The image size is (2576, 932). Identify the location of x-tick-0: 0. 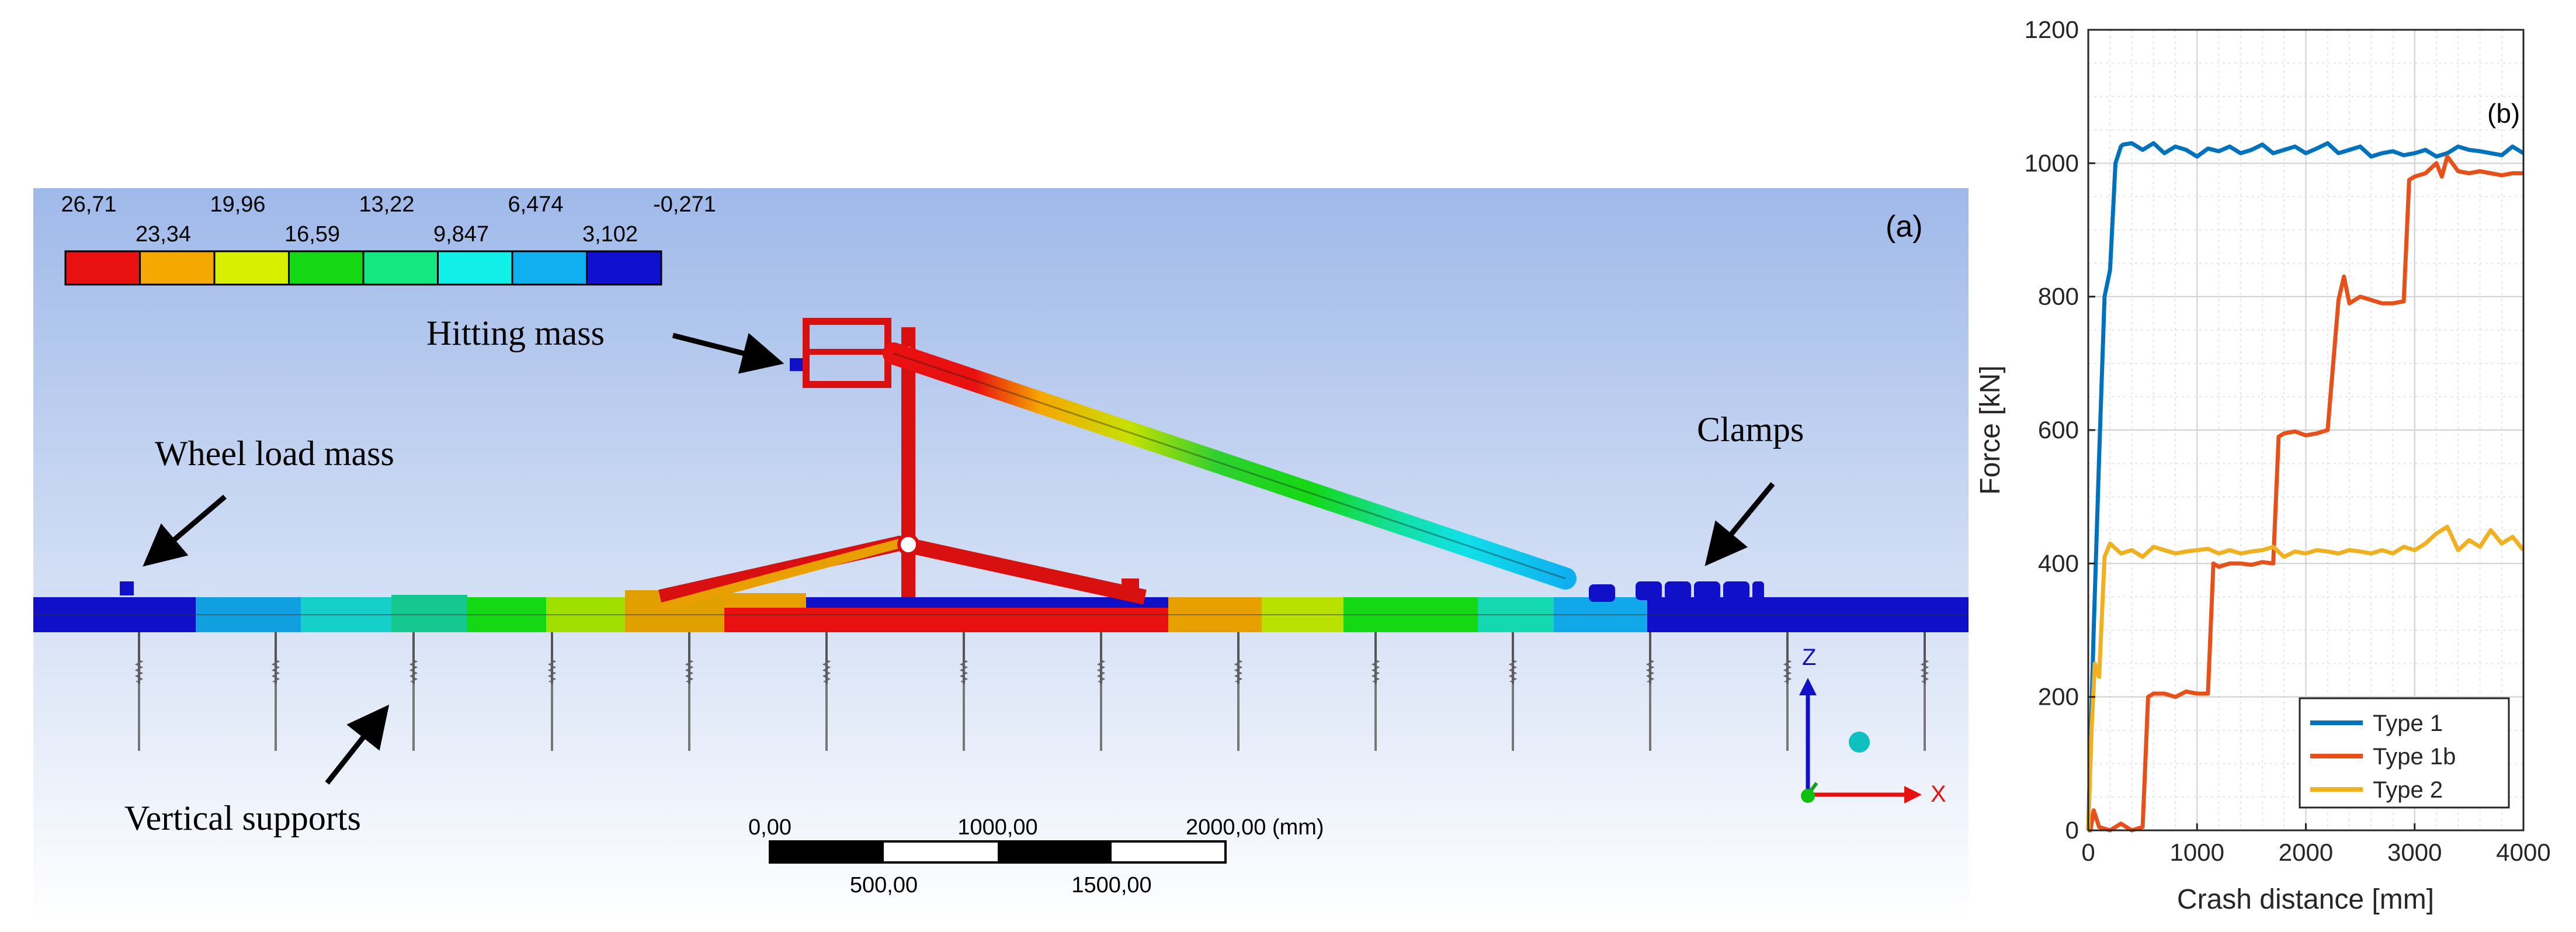
(2088, 853).